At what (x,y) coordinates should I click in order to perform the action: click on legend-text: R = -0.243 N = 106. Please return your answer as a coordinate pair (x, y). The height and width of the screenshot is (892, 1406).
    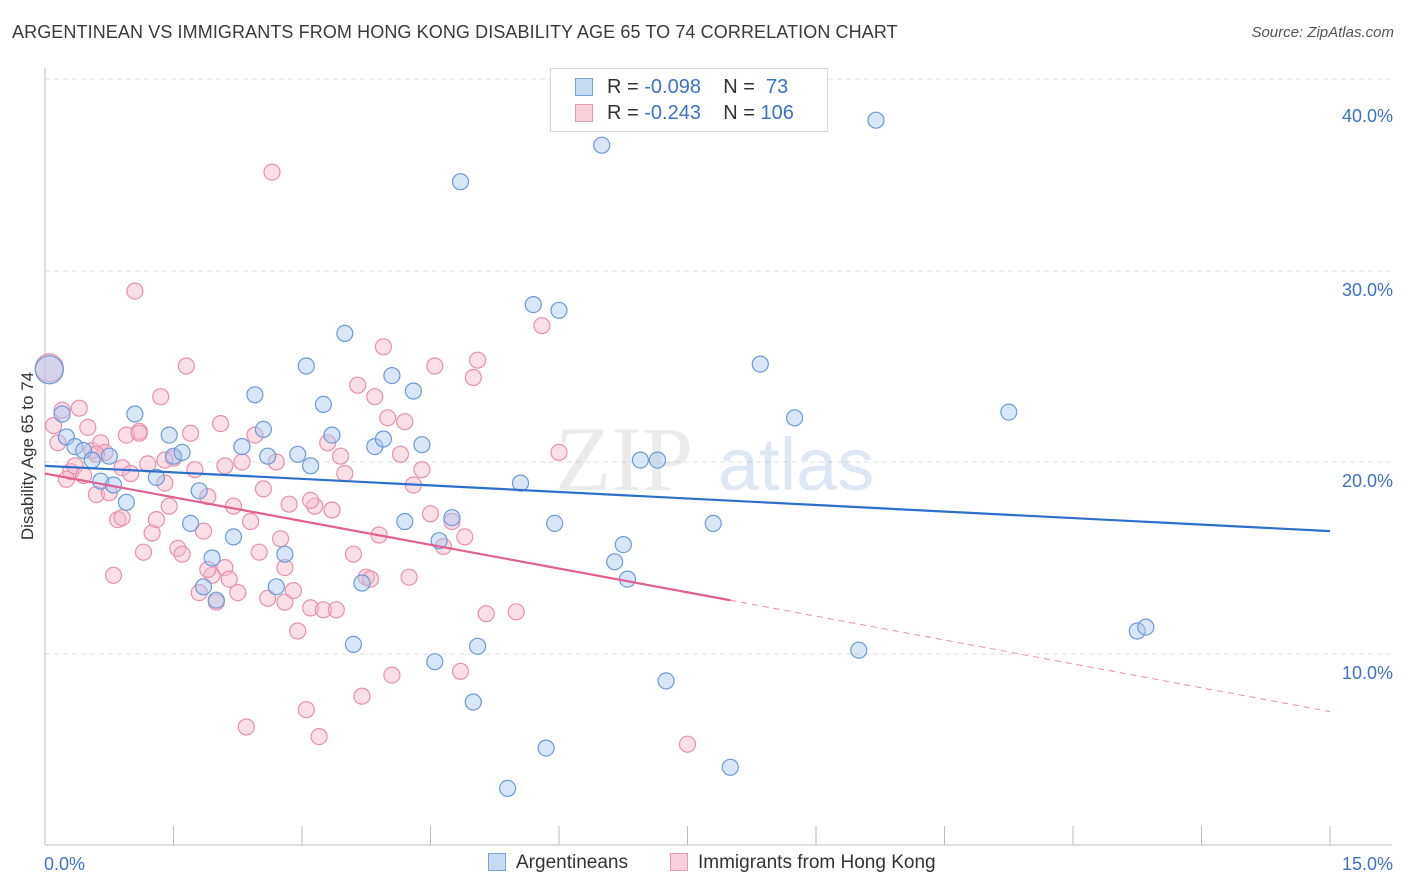
    Looking at the image, I should click on (700, 113).